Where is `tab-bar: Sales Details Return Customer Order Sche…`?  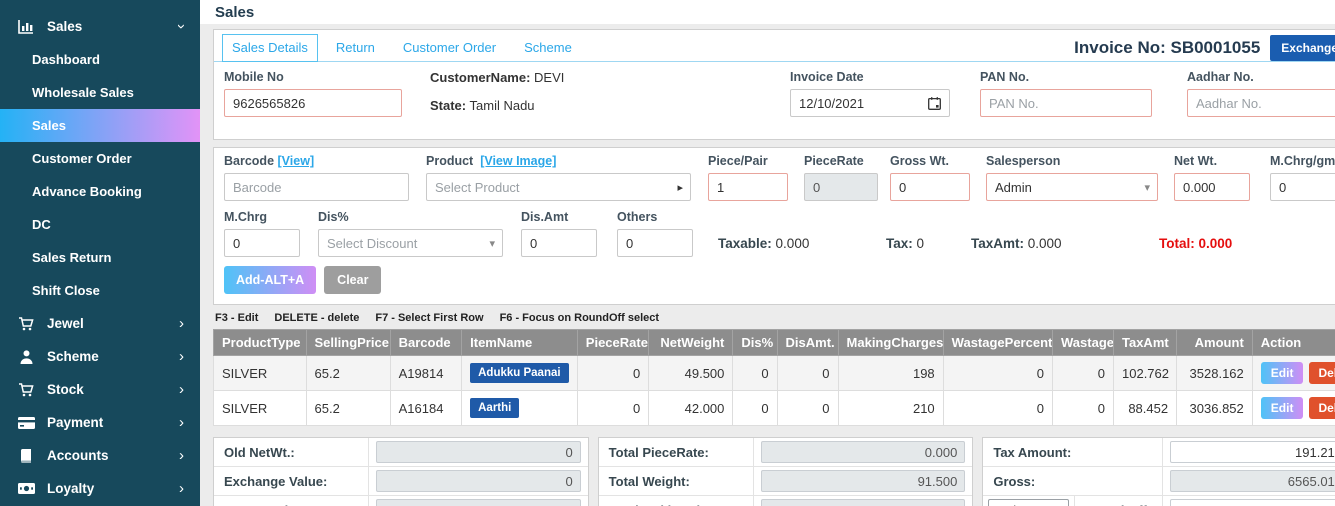
tab-bar: Sales Details Return Customer Order Sche… is located at coordinates (774, 46).